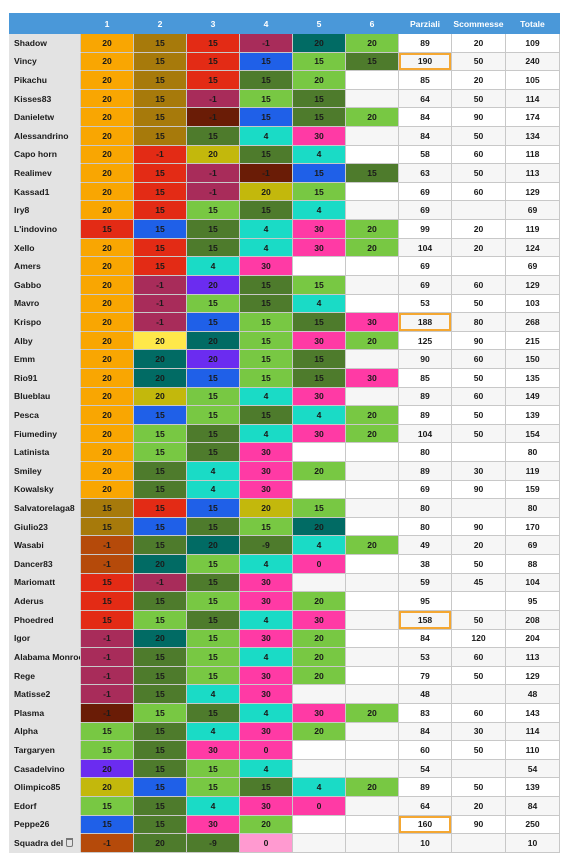 The image size is (570, 853). Describe the element at coordinates (478, 601) in the screenshot. I see `scommesse-cell` at that location.